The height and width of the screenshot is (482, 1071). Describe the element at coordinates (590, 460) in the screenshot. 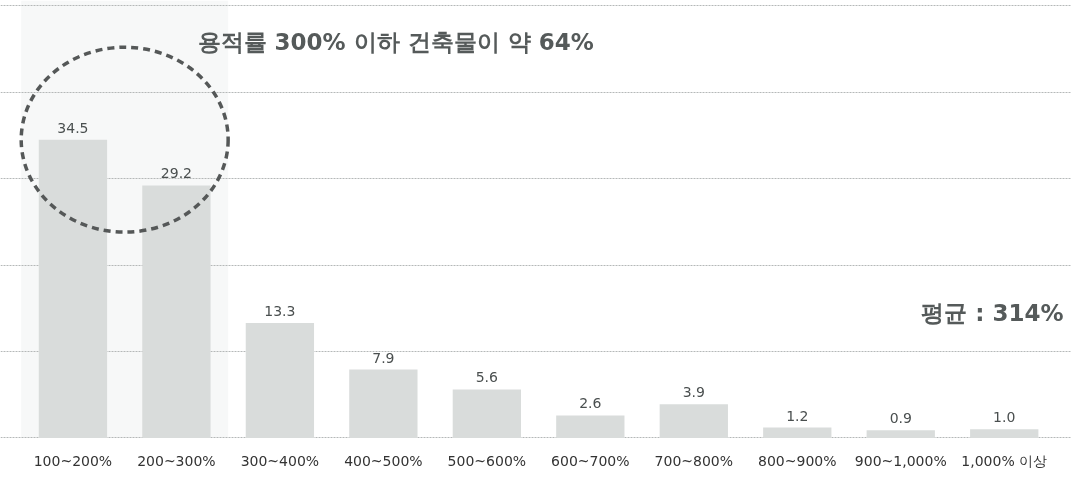

I see `x-tick-label: 600~700%` at that location.